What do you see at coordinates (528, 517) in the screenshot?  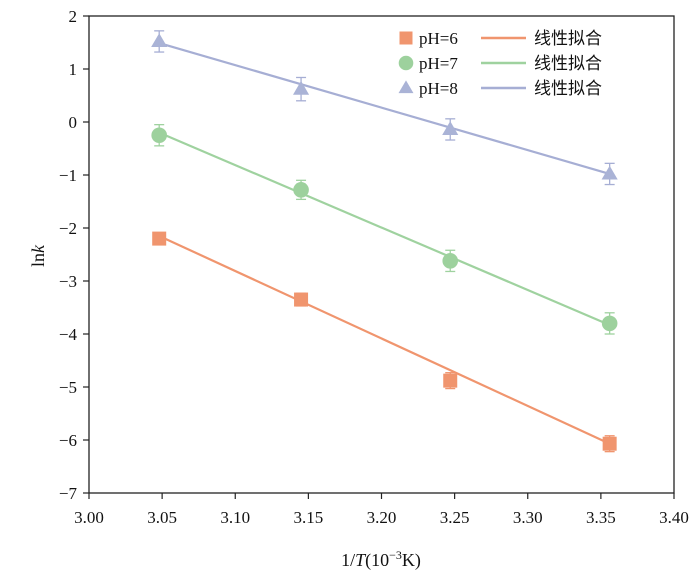 I see `x-tick-label: 3.30` at bounding box center [528, 517].